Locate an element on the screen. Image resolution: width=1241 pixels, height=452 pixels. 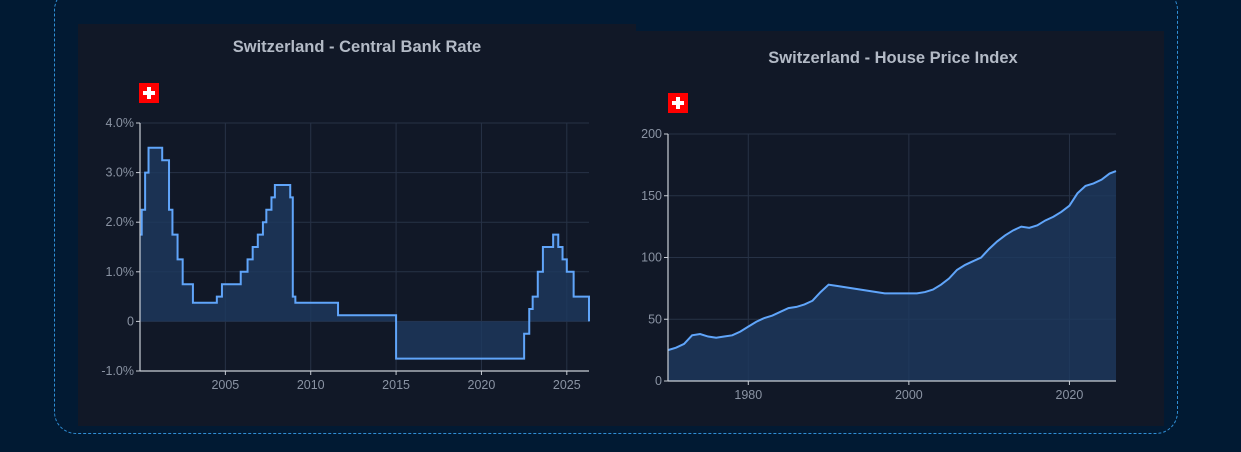
y-tick-label: 200 is located at coordinates (651, 134).